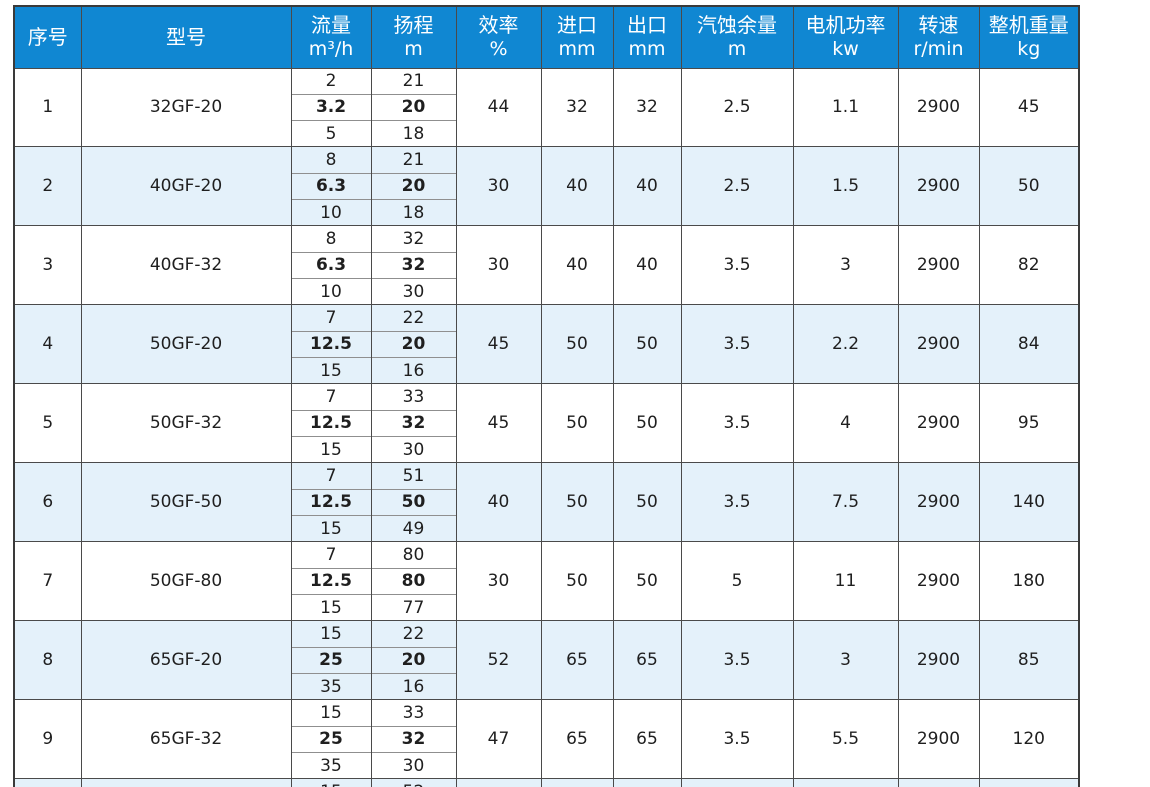 Image resolution: width=1150 pixels, height=787 pixels. What do you see at coordinates (413, 449) in the screenshot?
I see `cell-head-2: 30` at bounding box center [413, 449].